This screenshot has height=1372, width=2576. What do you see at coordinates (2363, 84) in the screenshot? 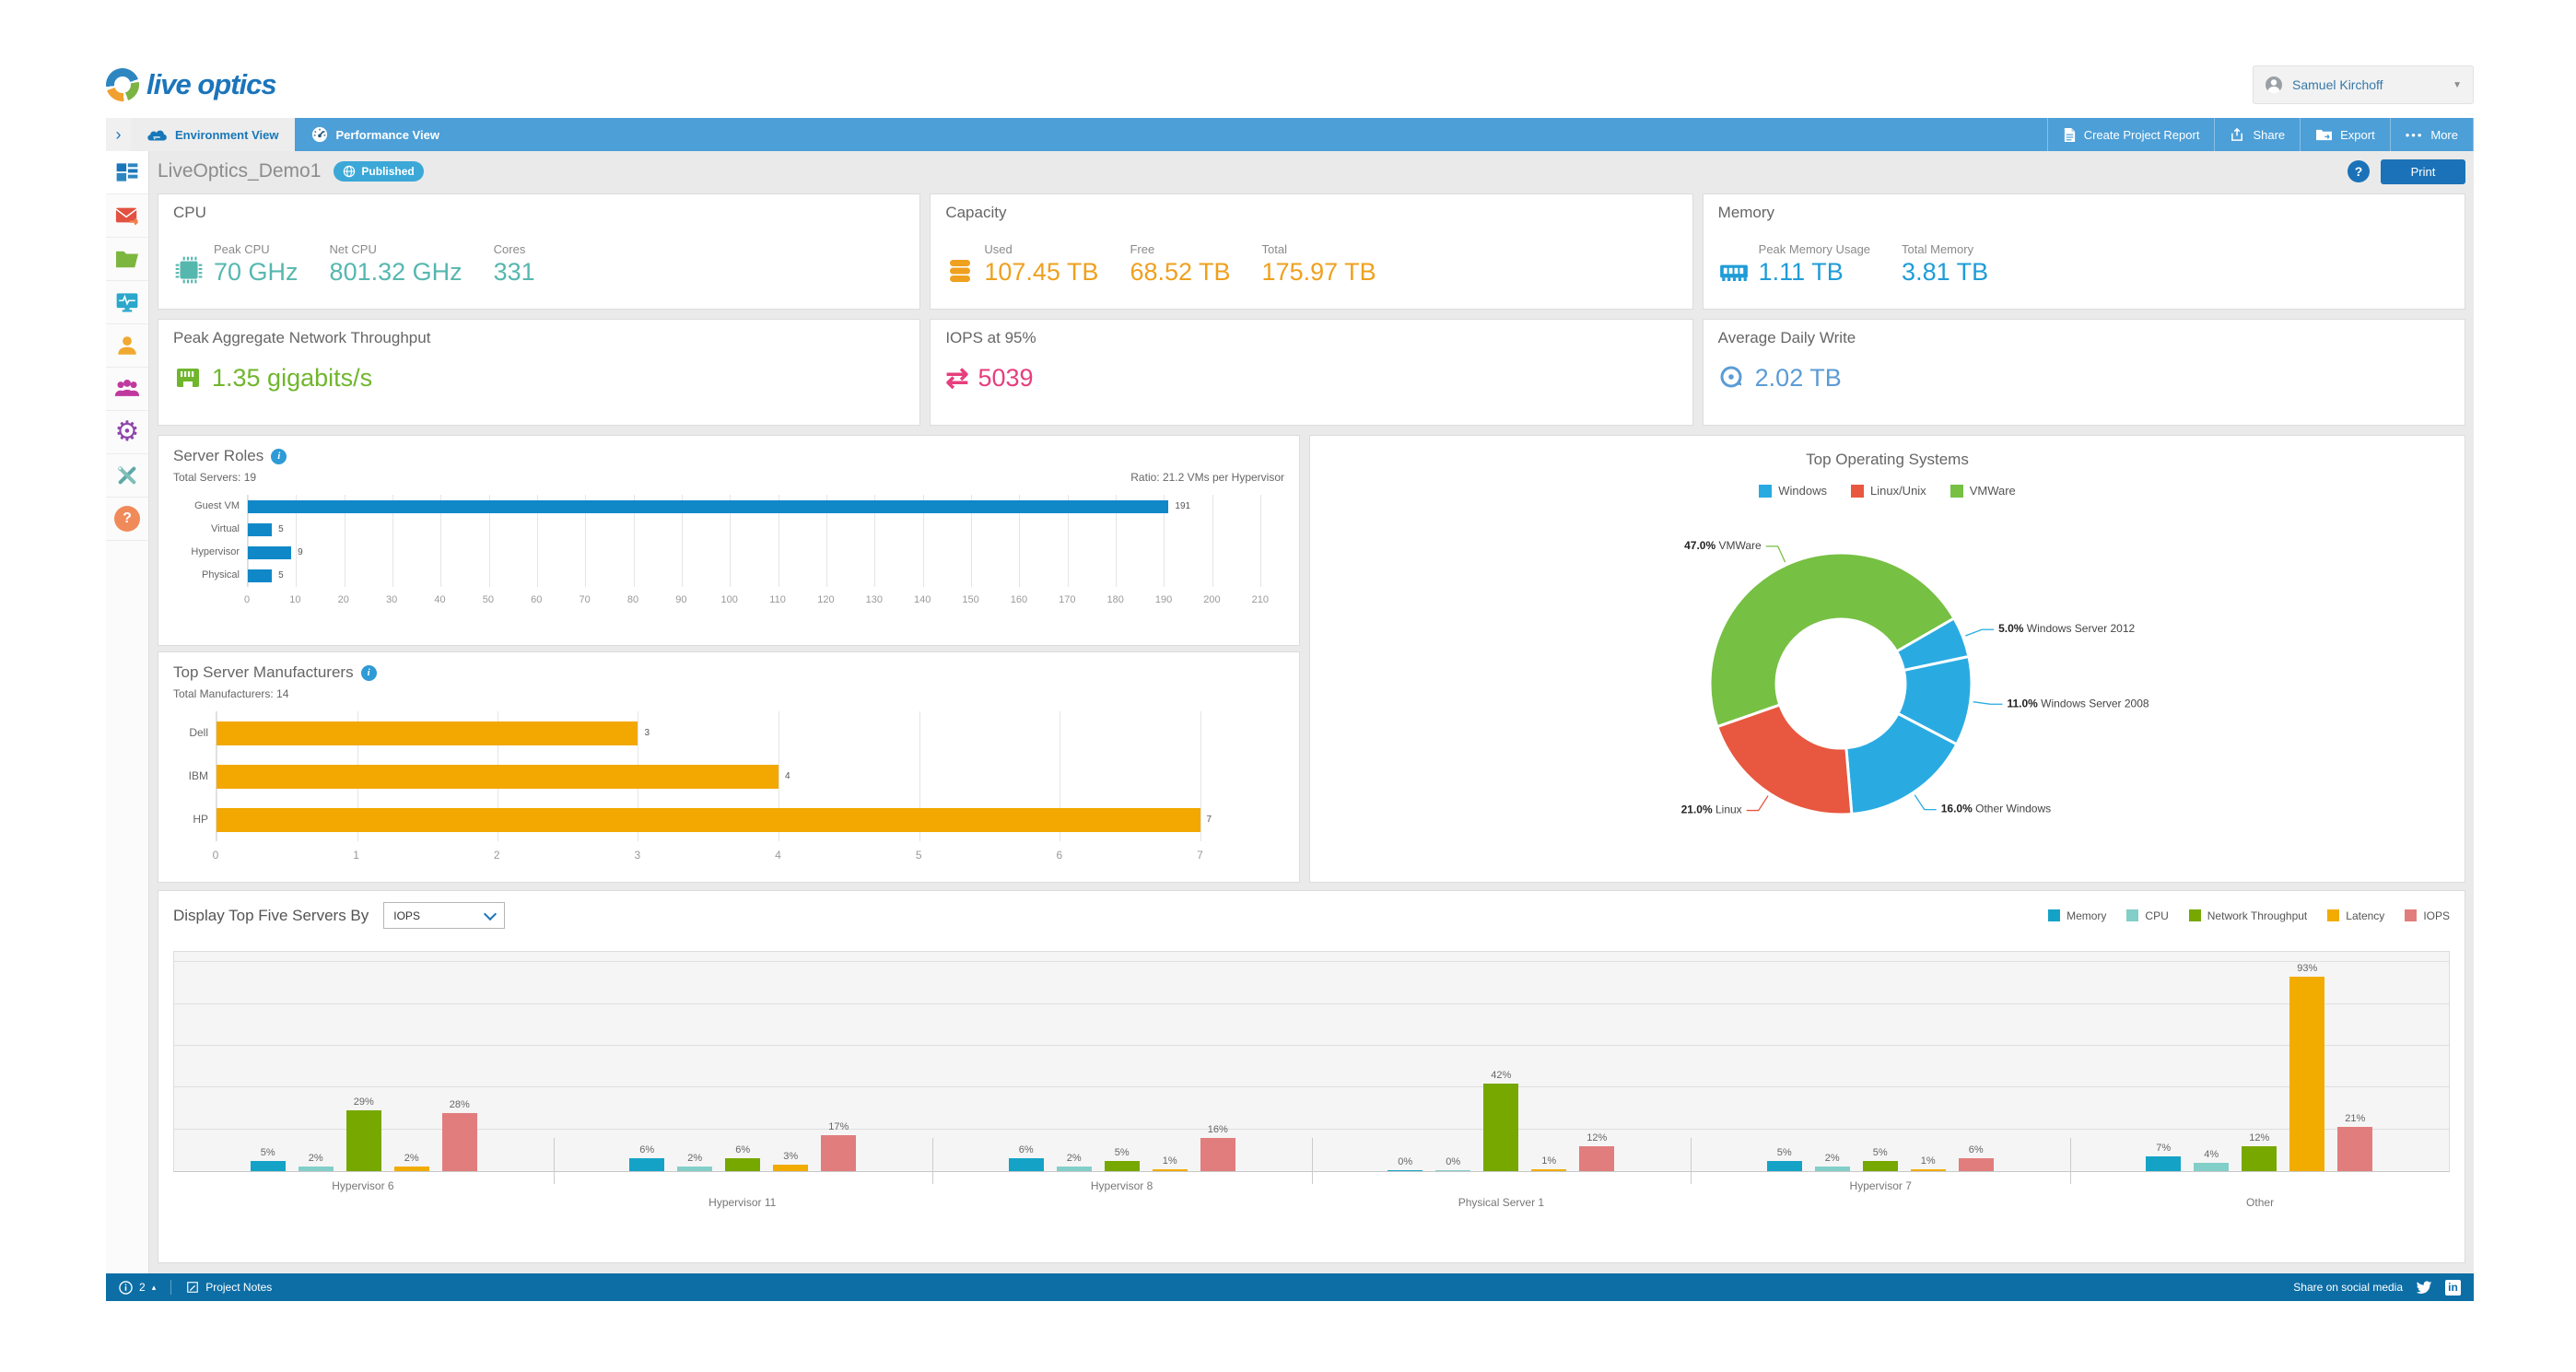
I see `user-menu: Samuel Kirchoff ▼` at bounding box center [2363, 84].